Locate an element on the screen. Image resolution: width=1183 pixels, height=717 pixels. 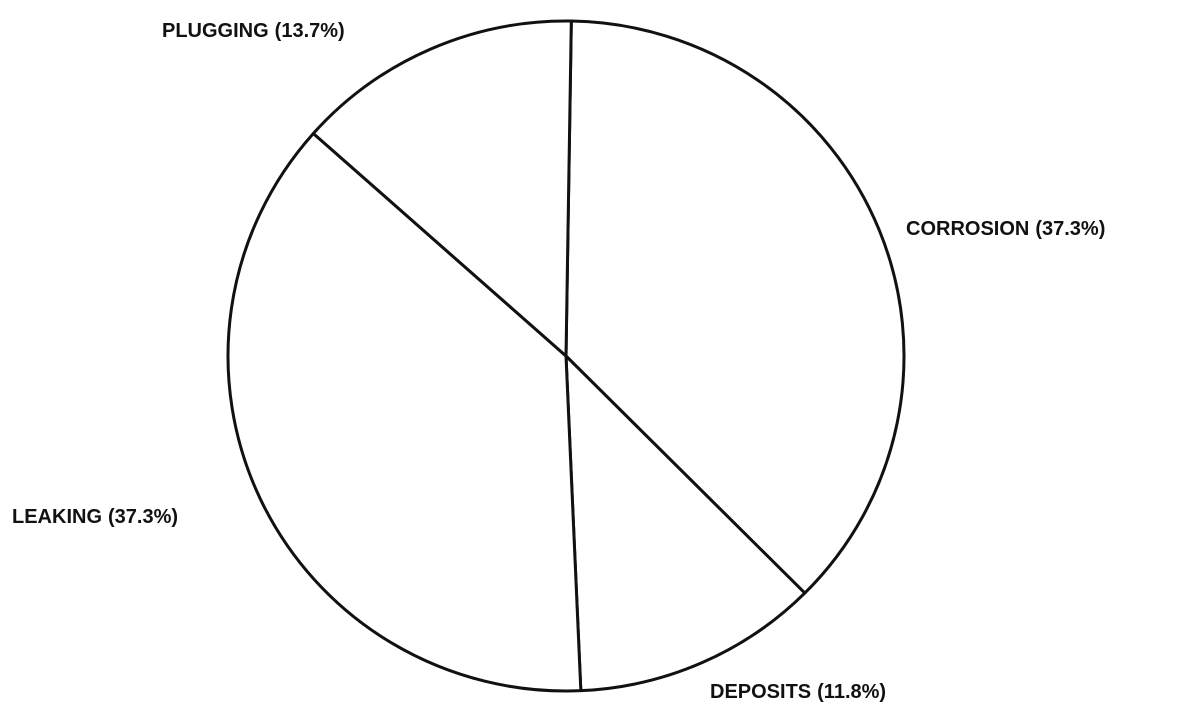
slice-label: DEPOSITS (11.8%) is located at coordinates (798, 692).